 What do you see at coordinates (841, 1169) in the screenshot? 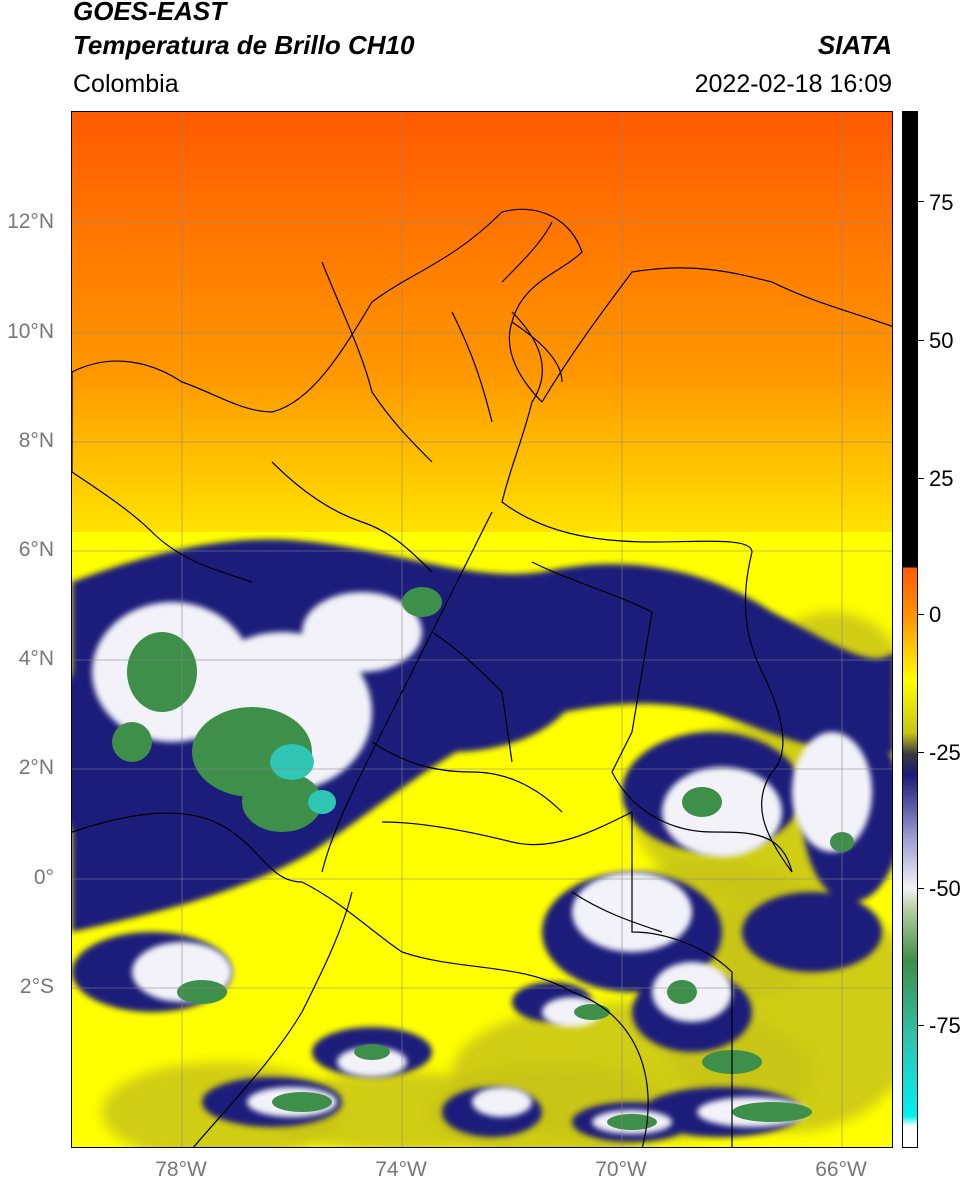
I see `lon-label: 66°W` at bounding box center [841, 1169].